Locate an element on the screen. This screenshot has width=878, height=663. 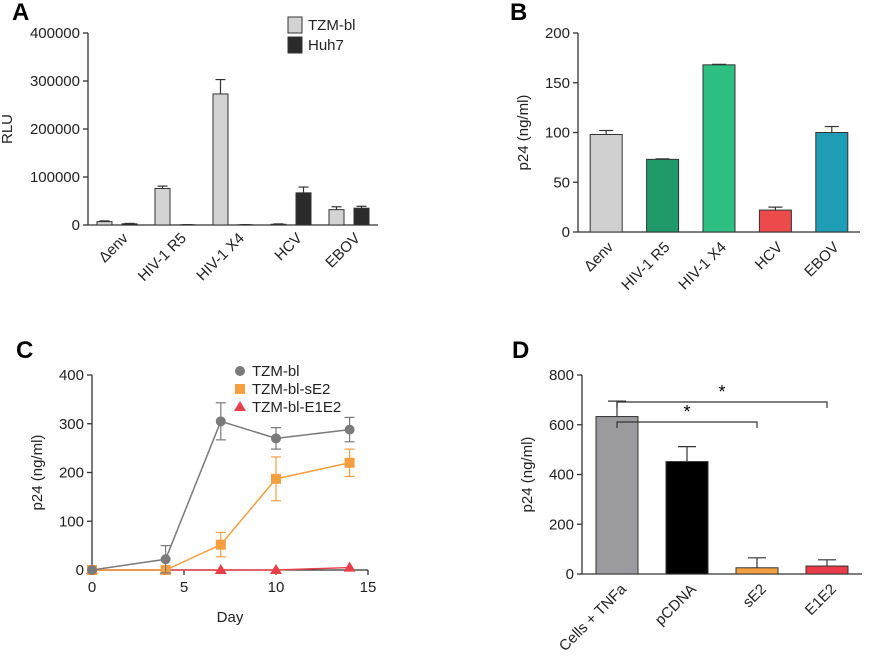
panel-a-y-tick-label: 400000 is located at coordinates (55, 33).